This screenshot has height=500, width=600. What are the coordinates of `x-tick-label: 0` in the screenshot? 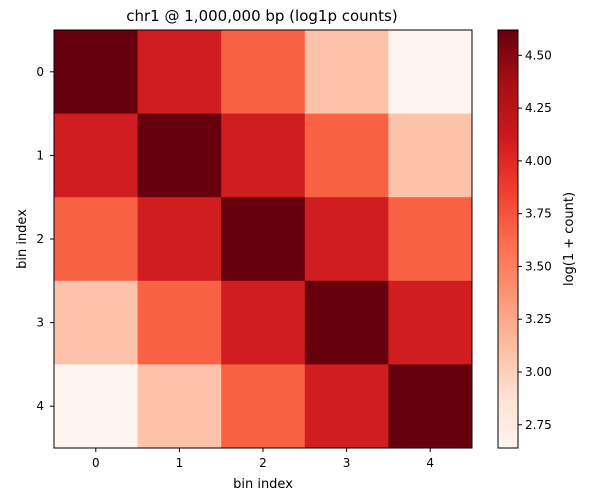 It's located at (96, 463).